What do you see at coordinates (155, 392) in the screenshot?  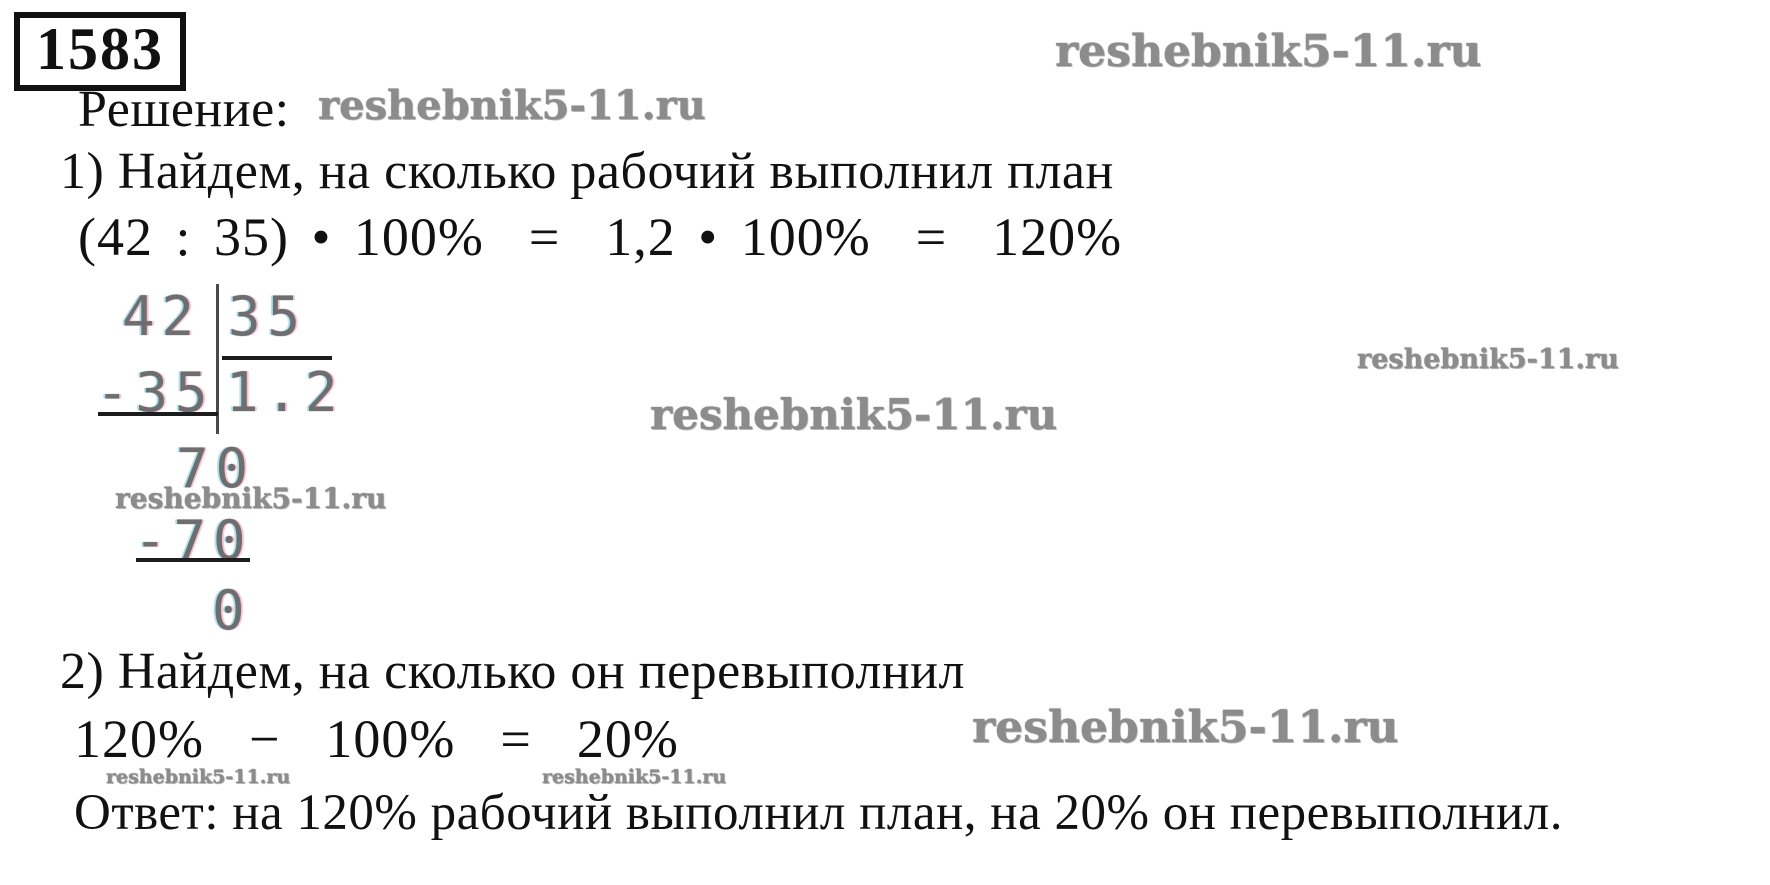 I see `division-subtrahend1: -35` at bounding box center [155, 392].